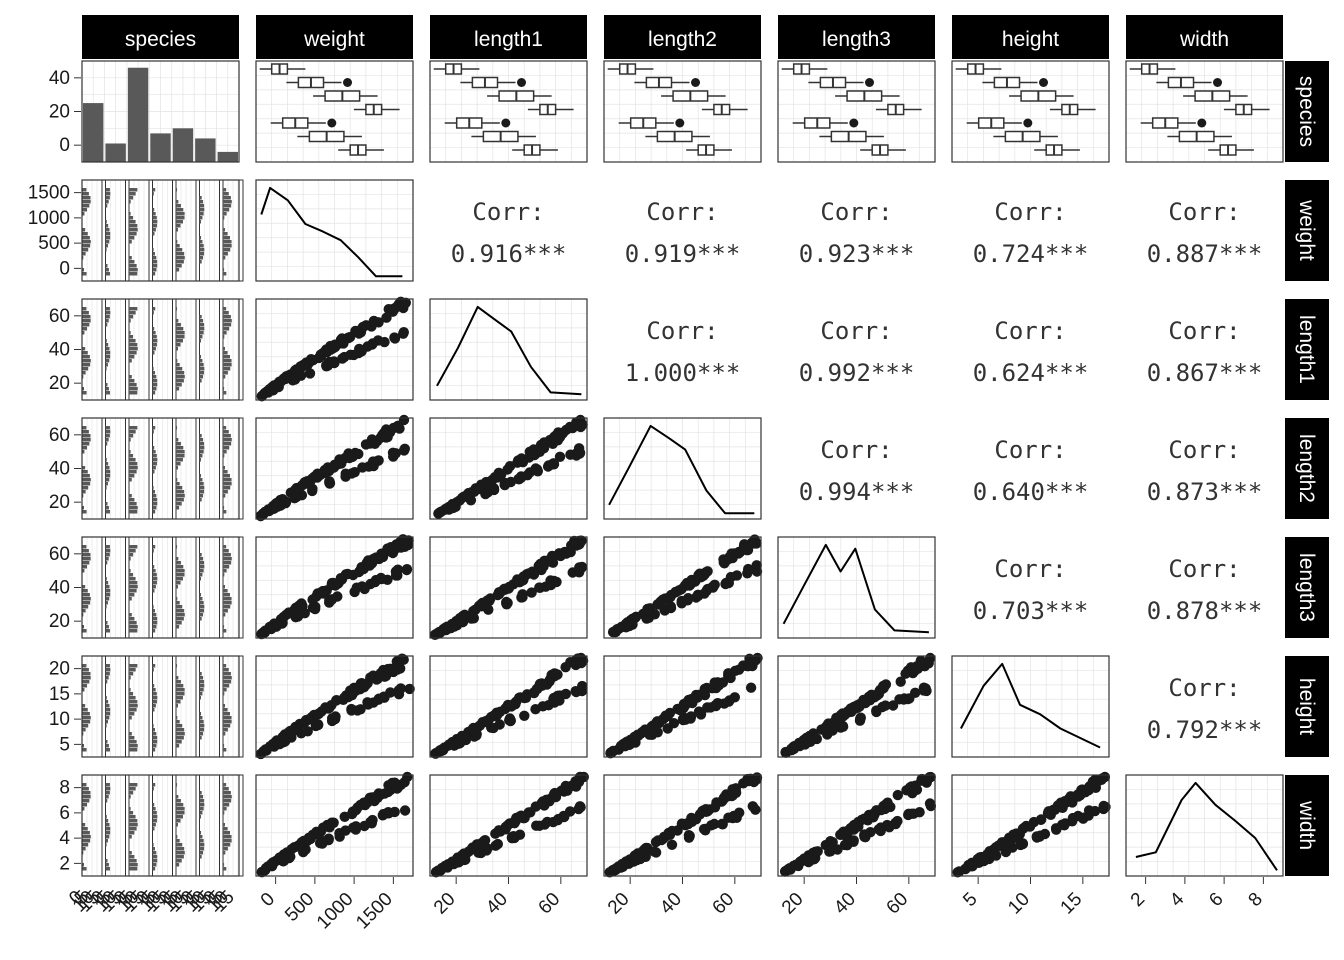 This screenshot has width=1344, height=960. What do you see at coordinates (162, 706) in the screenshot?
I see `panel-height-species` at bounding box center [162, 706].